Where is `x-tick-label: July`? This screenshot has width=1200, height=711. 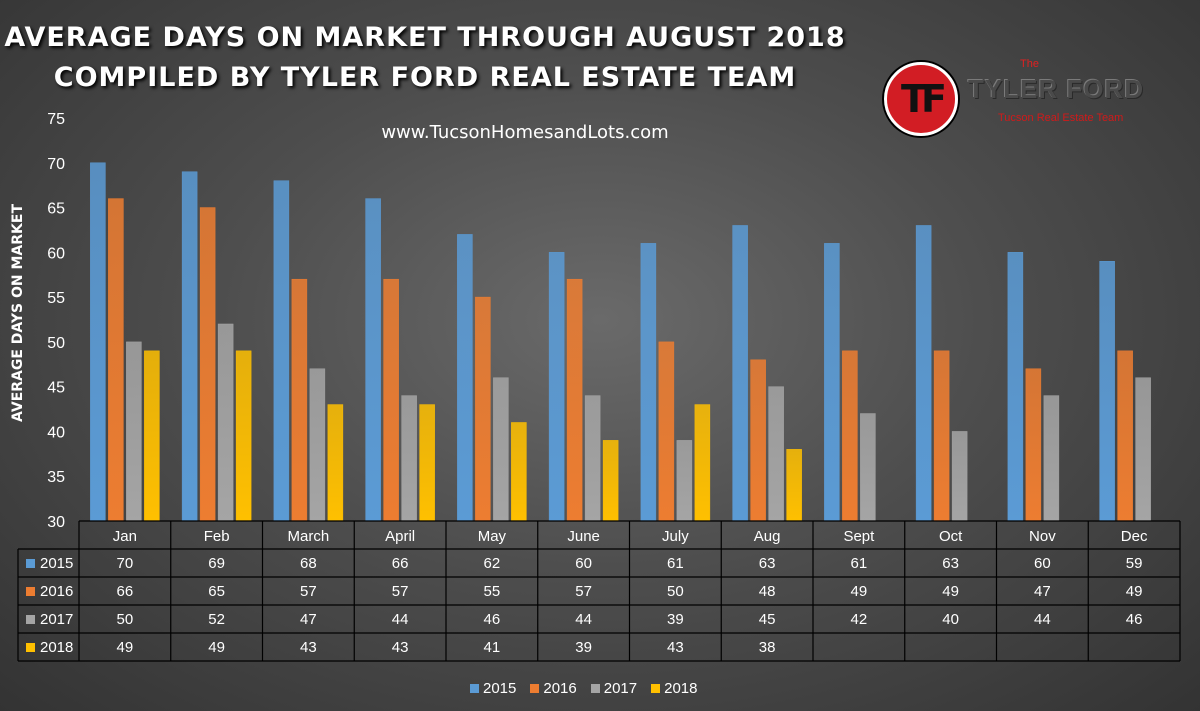 x-tick-label: July is located at coordinates (675, 536).